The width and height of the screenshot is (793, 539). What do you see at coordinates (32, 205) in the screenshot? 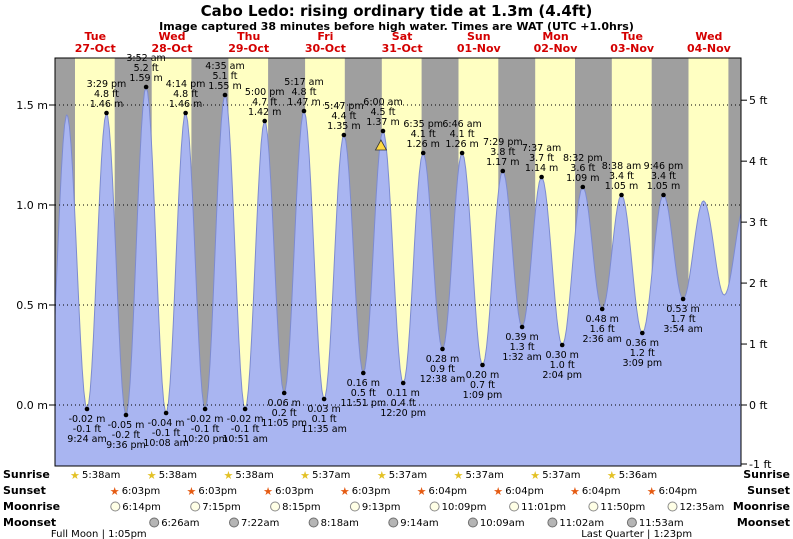
I see `y-axis-label-metres: 1.0 m` at bounding box center [32, 205].